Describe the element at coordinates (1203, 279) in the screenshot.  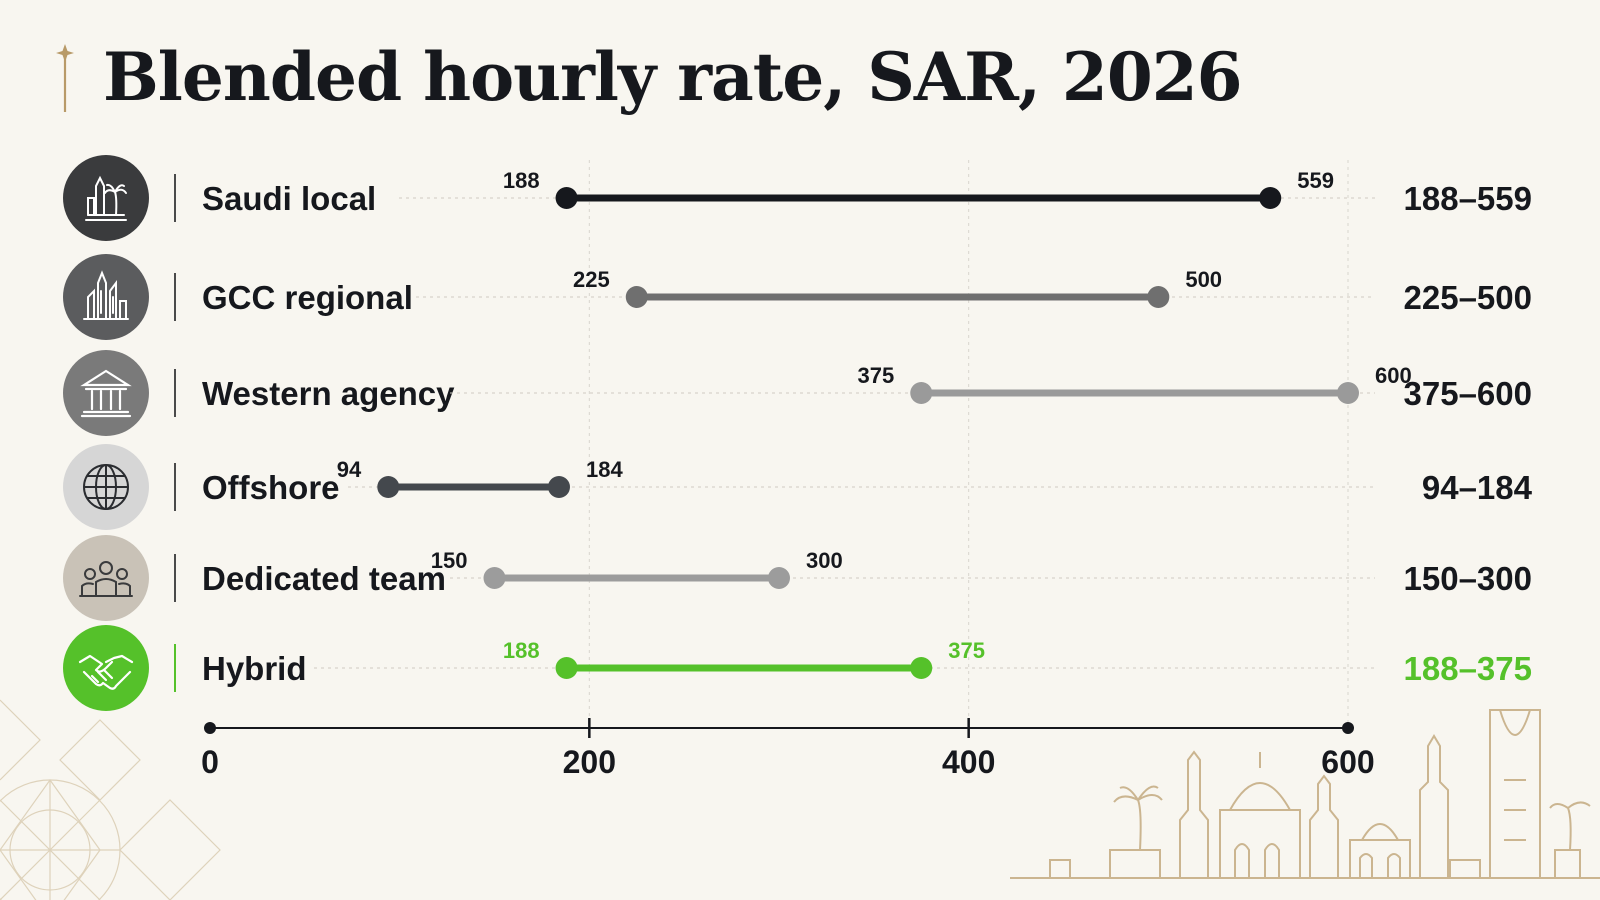
I see `range-max-label: 500` at that location.